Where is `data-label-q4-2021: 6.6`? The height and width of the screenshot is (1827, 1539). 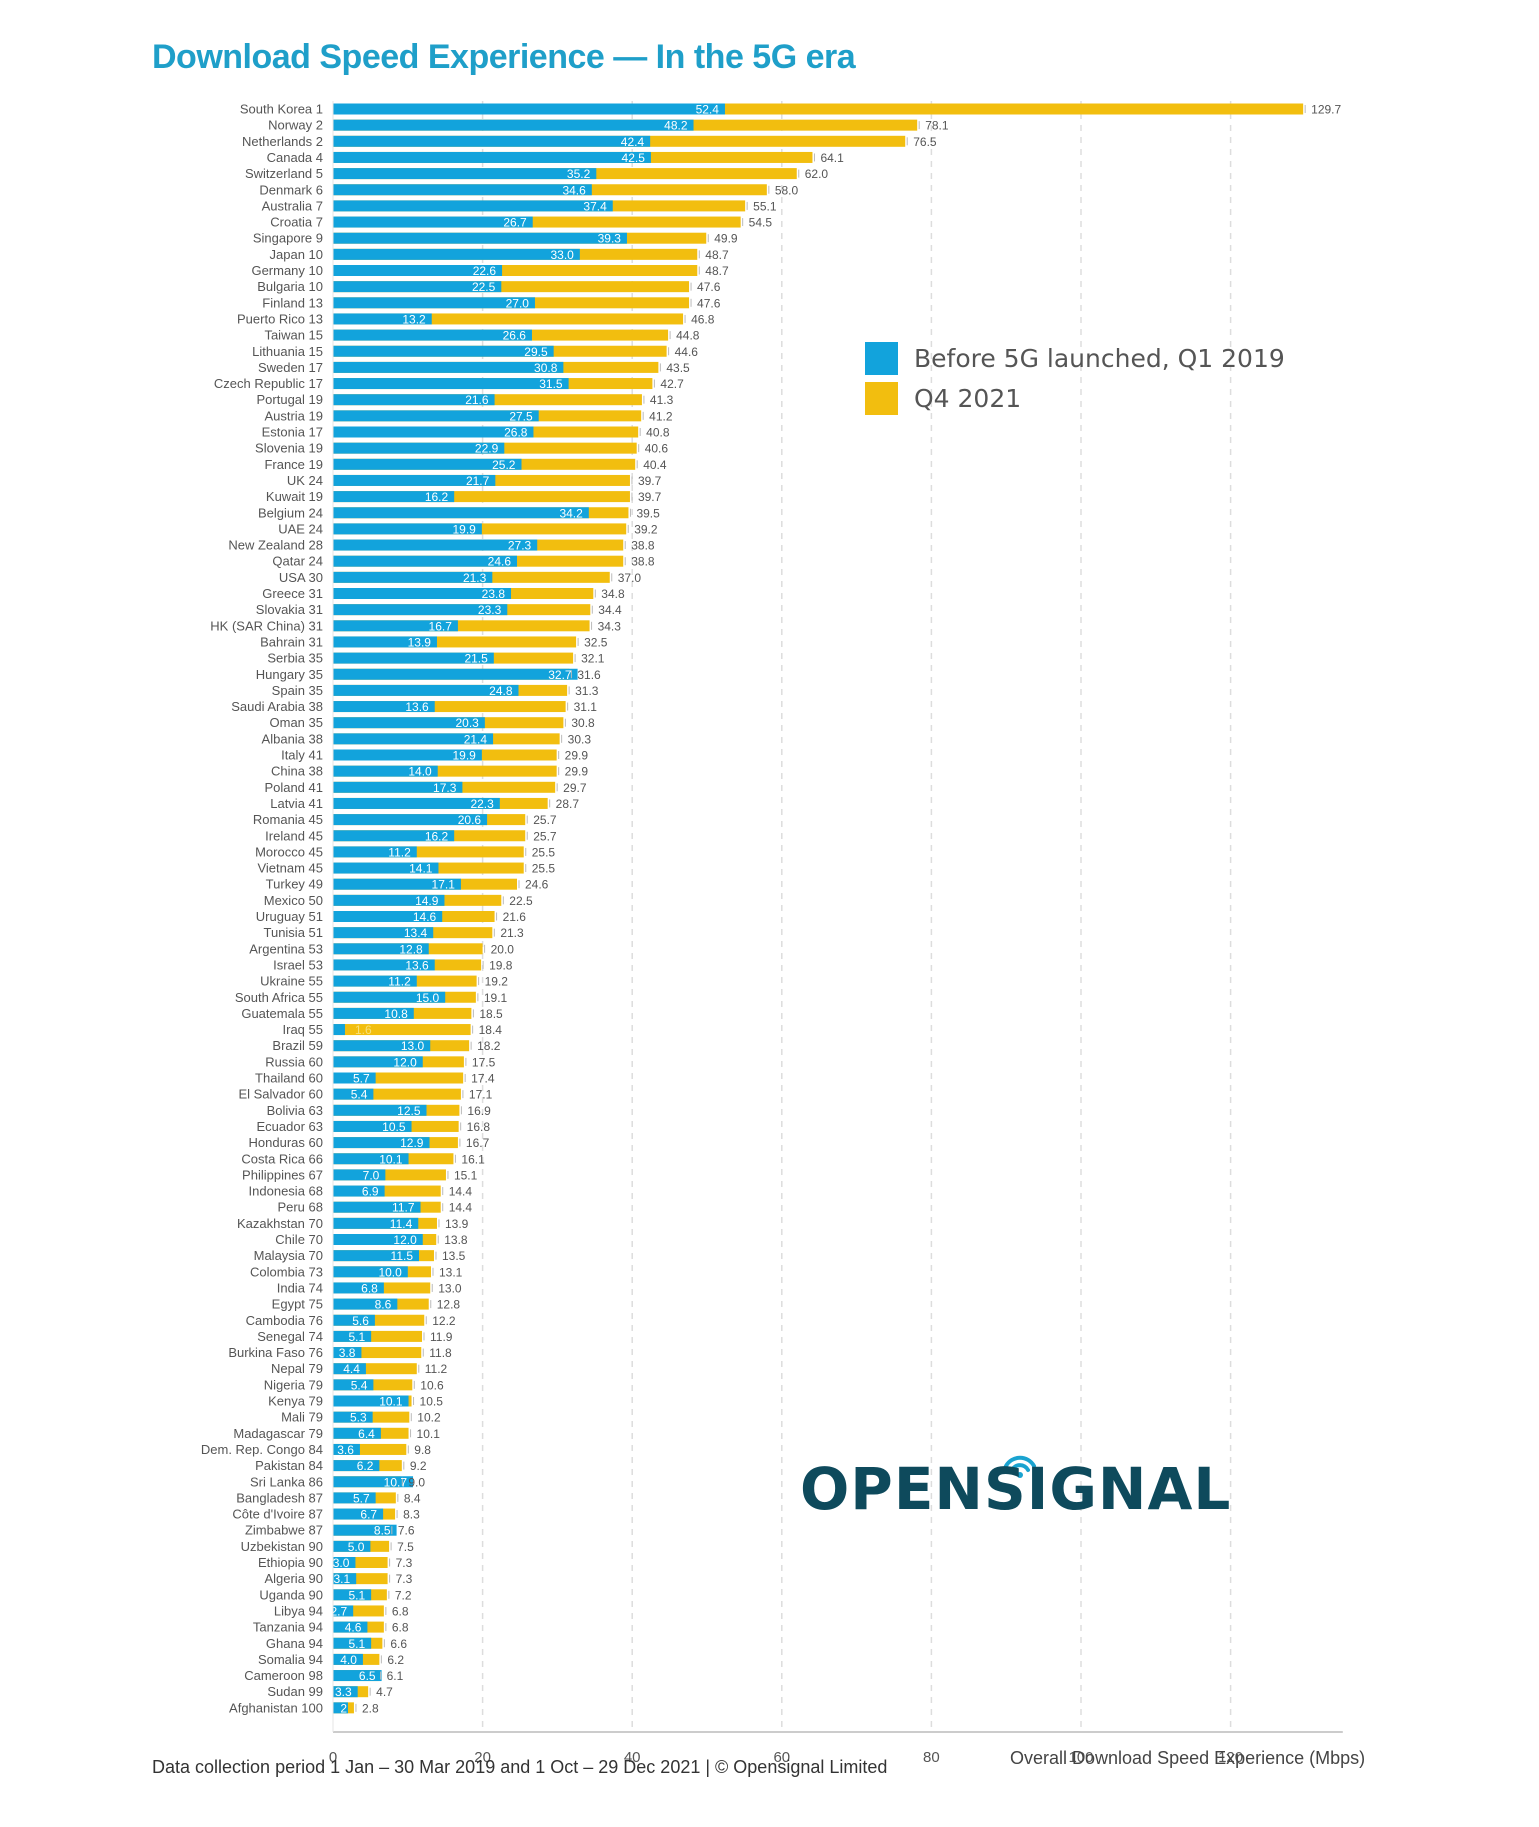 data-label-q4-2021: 6.6 is located at coordinates (398, 1644).